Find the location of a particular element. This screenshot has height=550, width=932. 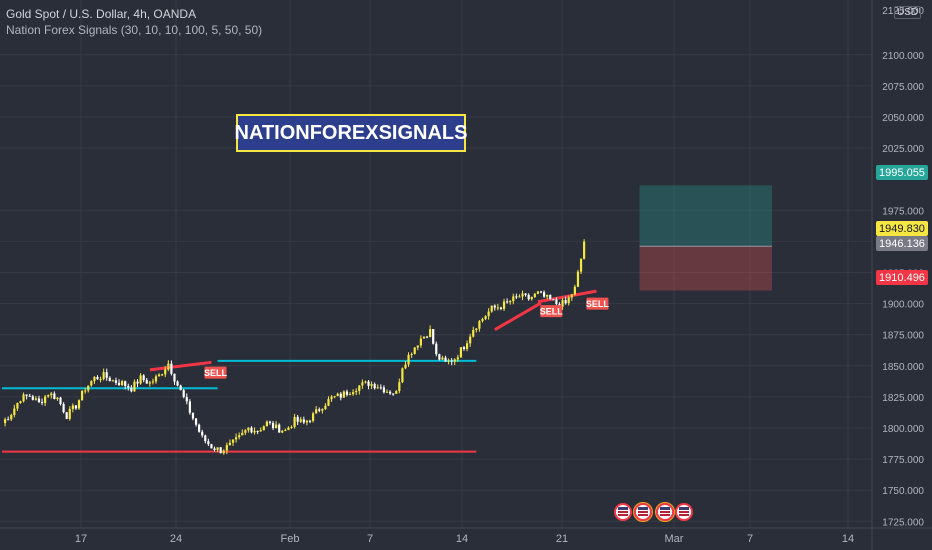

stop-loss-price-tag: 1910.496 is located at coordinates (902, 277).